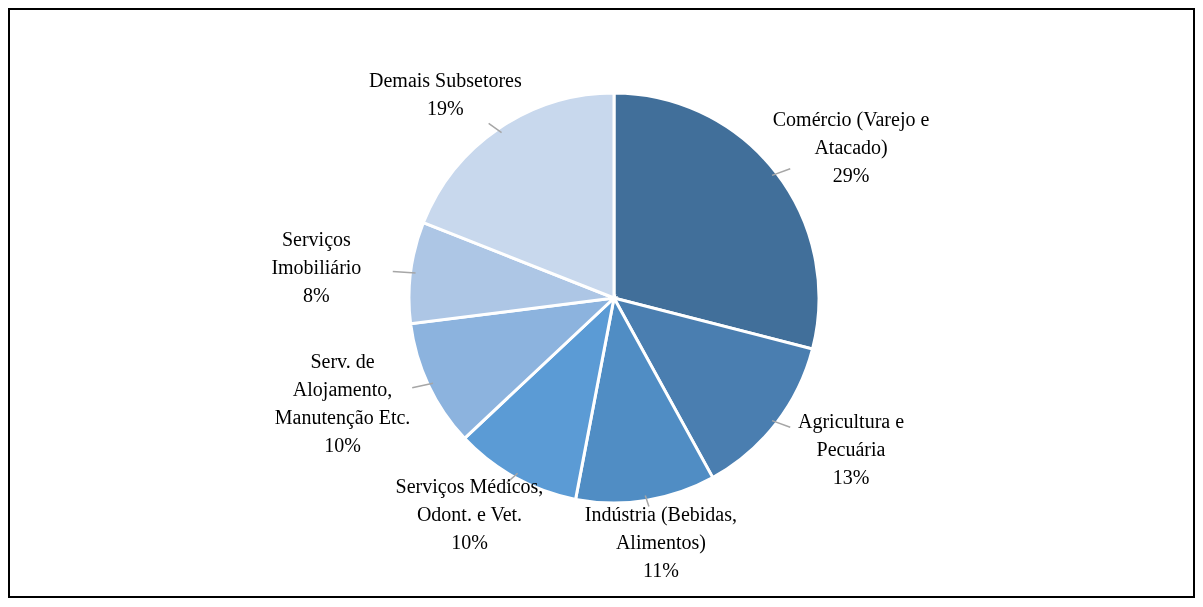 This screenshot has width=1203, height=607. I want to click on slice-label: Serv. de Alojamento, Manutenção Etc., so click(342, 390).